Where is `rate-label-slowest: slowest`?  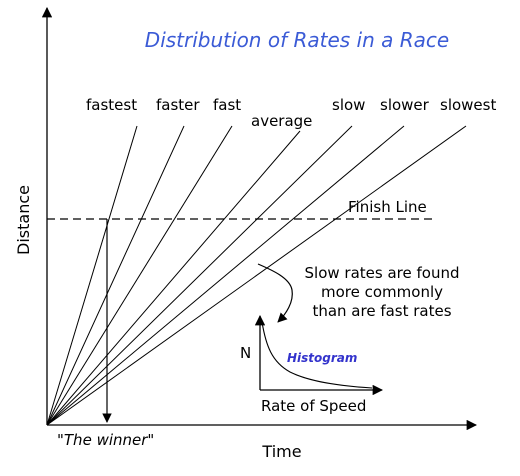
rate-label-slowest: slowest is located at coordinates (468, 105).